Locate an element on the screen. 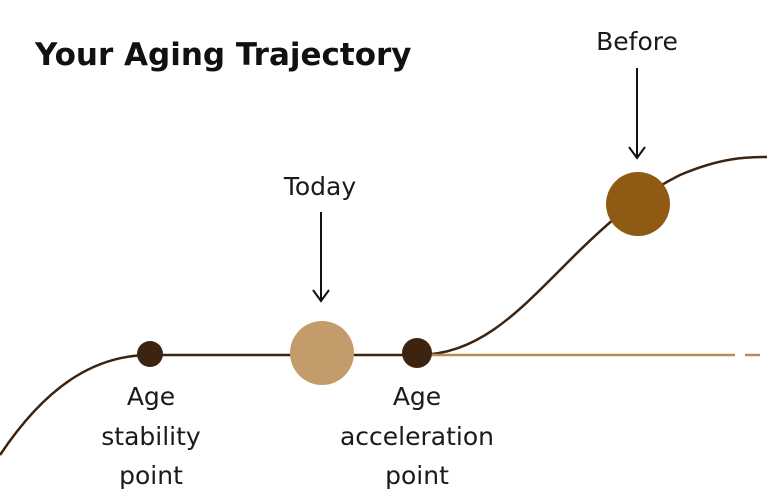  today-point is located at coordinates (322, 353).